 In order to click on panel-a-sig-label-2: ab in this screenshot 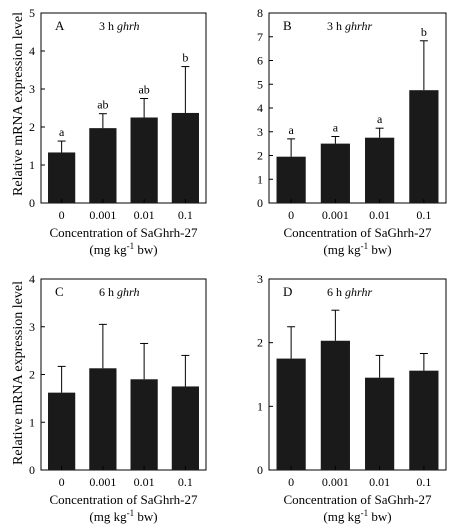, I will do `click(143, 90)`.